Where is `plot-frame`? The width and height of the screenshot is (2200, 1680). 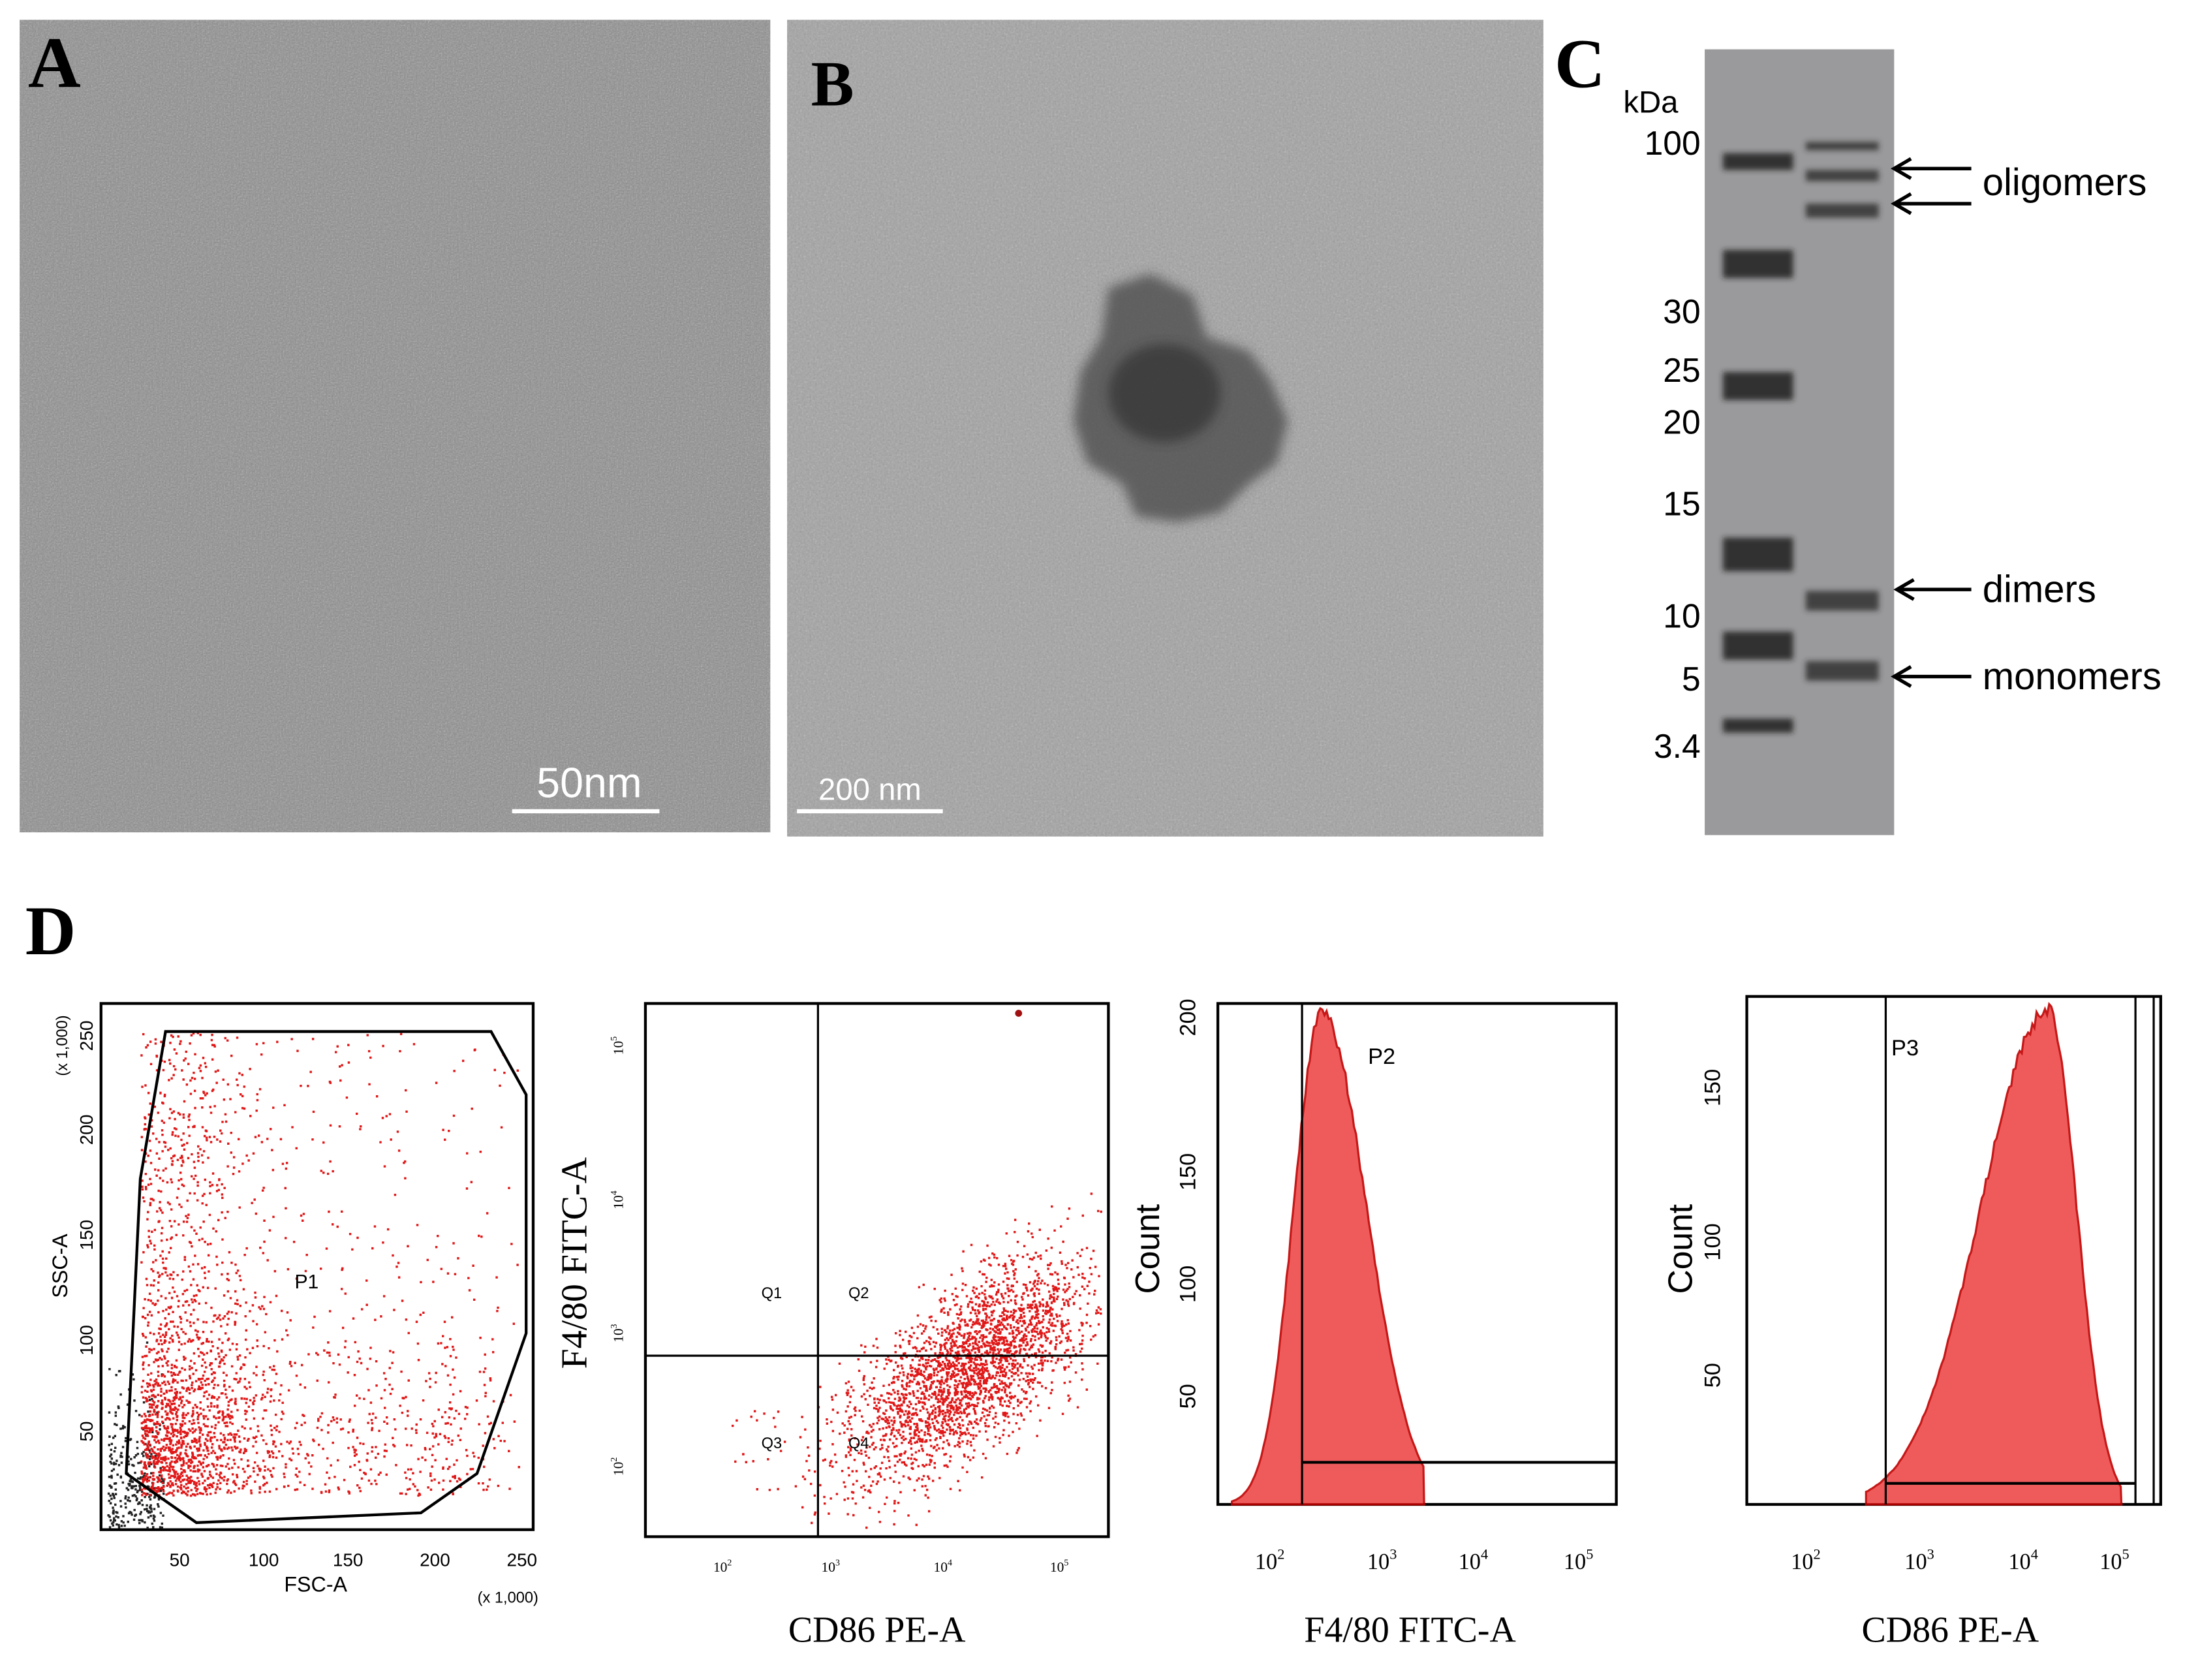
plot-frame is located at coordinates (317, 1266).